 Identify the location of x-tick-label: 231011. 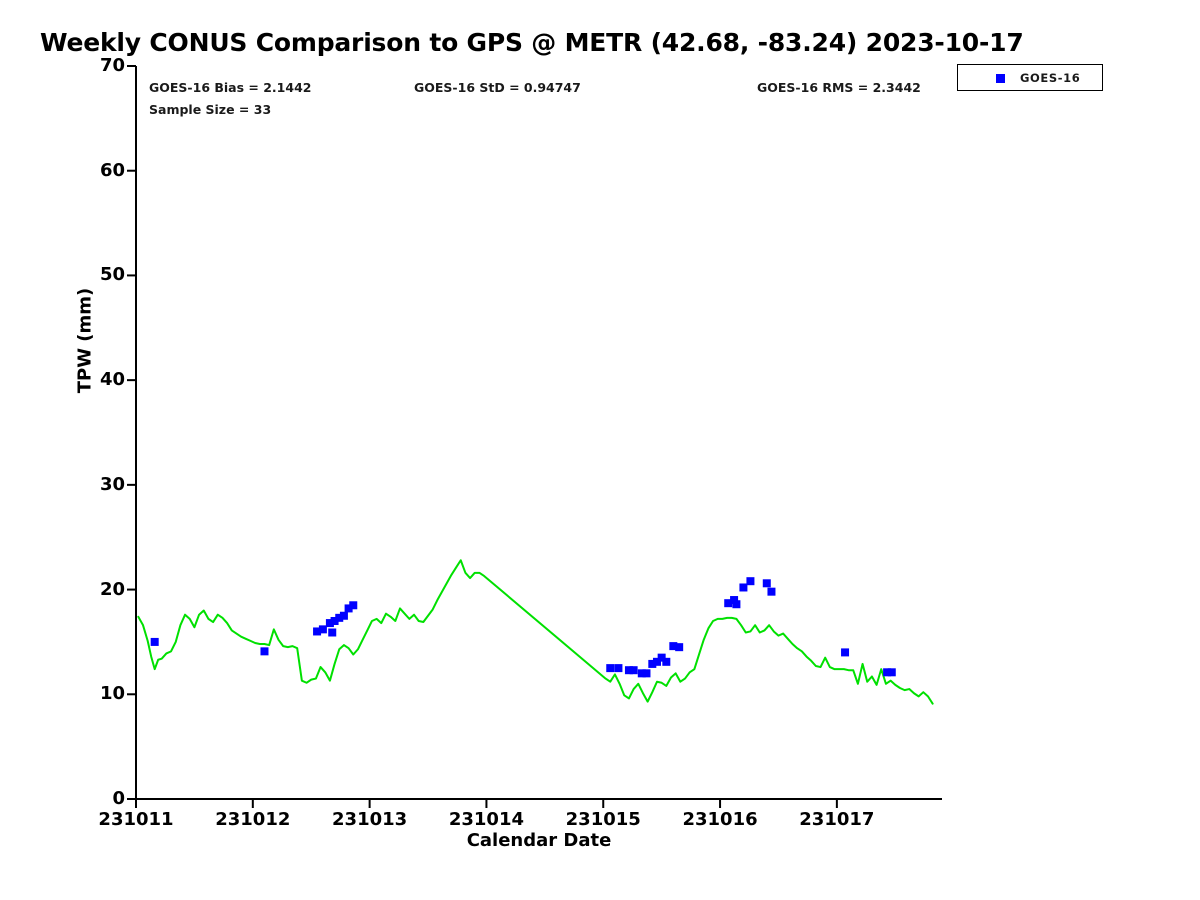
(136, 819).